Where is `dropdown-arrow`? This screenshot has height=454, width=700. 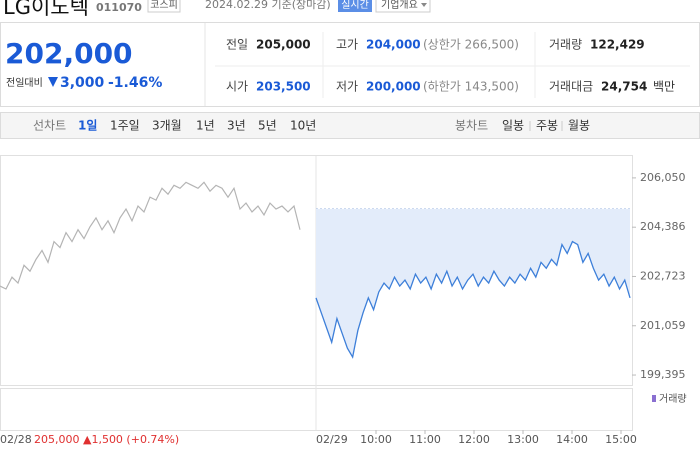
dropdown-arrow is located at coordinates (424, 5).